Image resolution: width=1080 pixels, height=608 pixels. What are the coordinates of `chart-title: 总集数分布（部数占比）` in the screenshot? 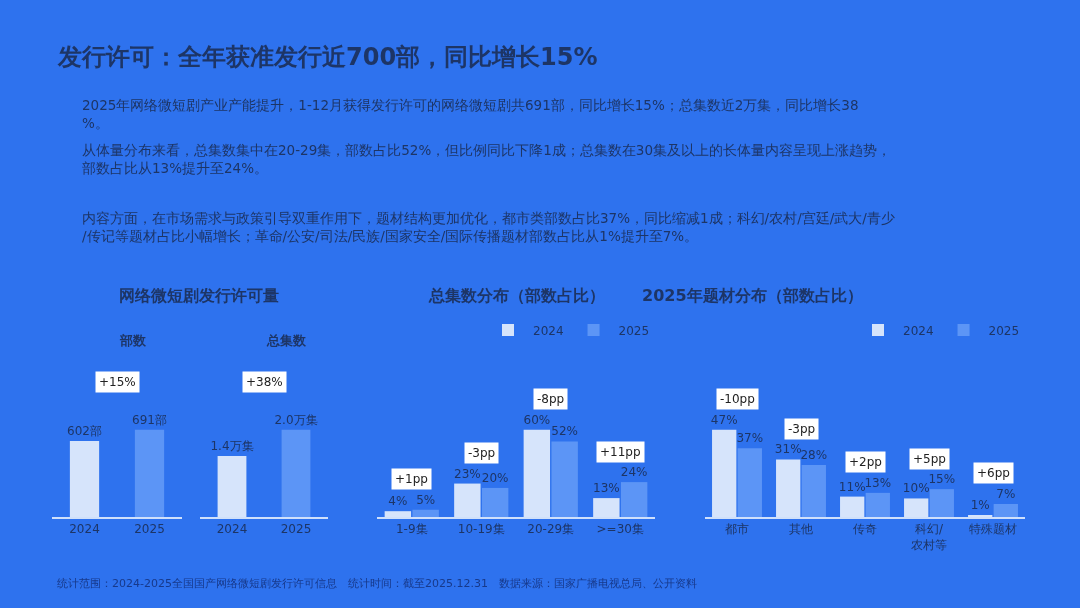 It's located at (516, 295).